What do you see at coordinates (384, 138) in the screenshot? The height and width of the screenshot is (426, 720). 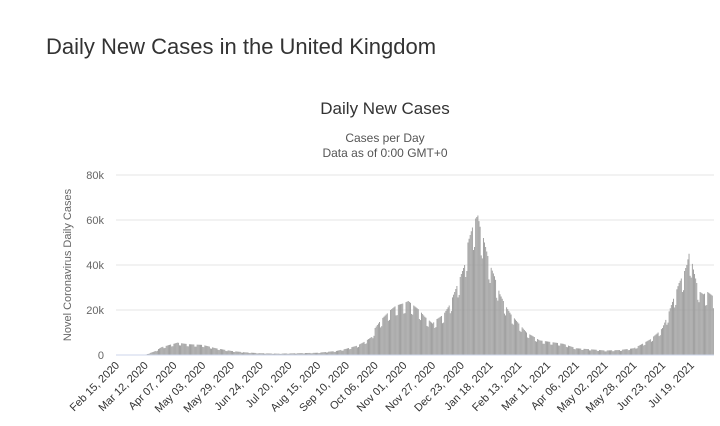 I see `chart-subtitle-line-1: Cases per Day` at bounding box center [384, 138].